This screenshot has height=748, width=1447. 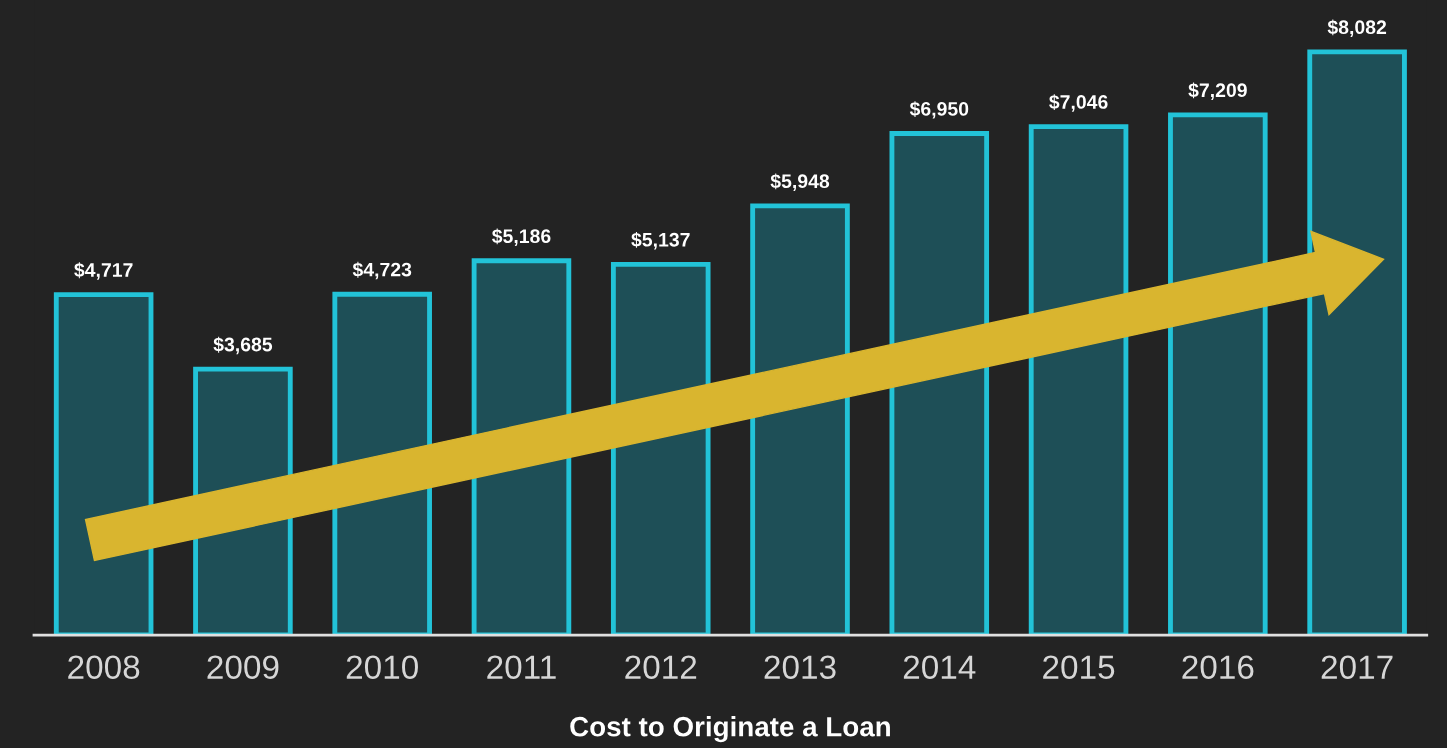 I want to click on data-label: $4,723, so click(x=382, y=270).